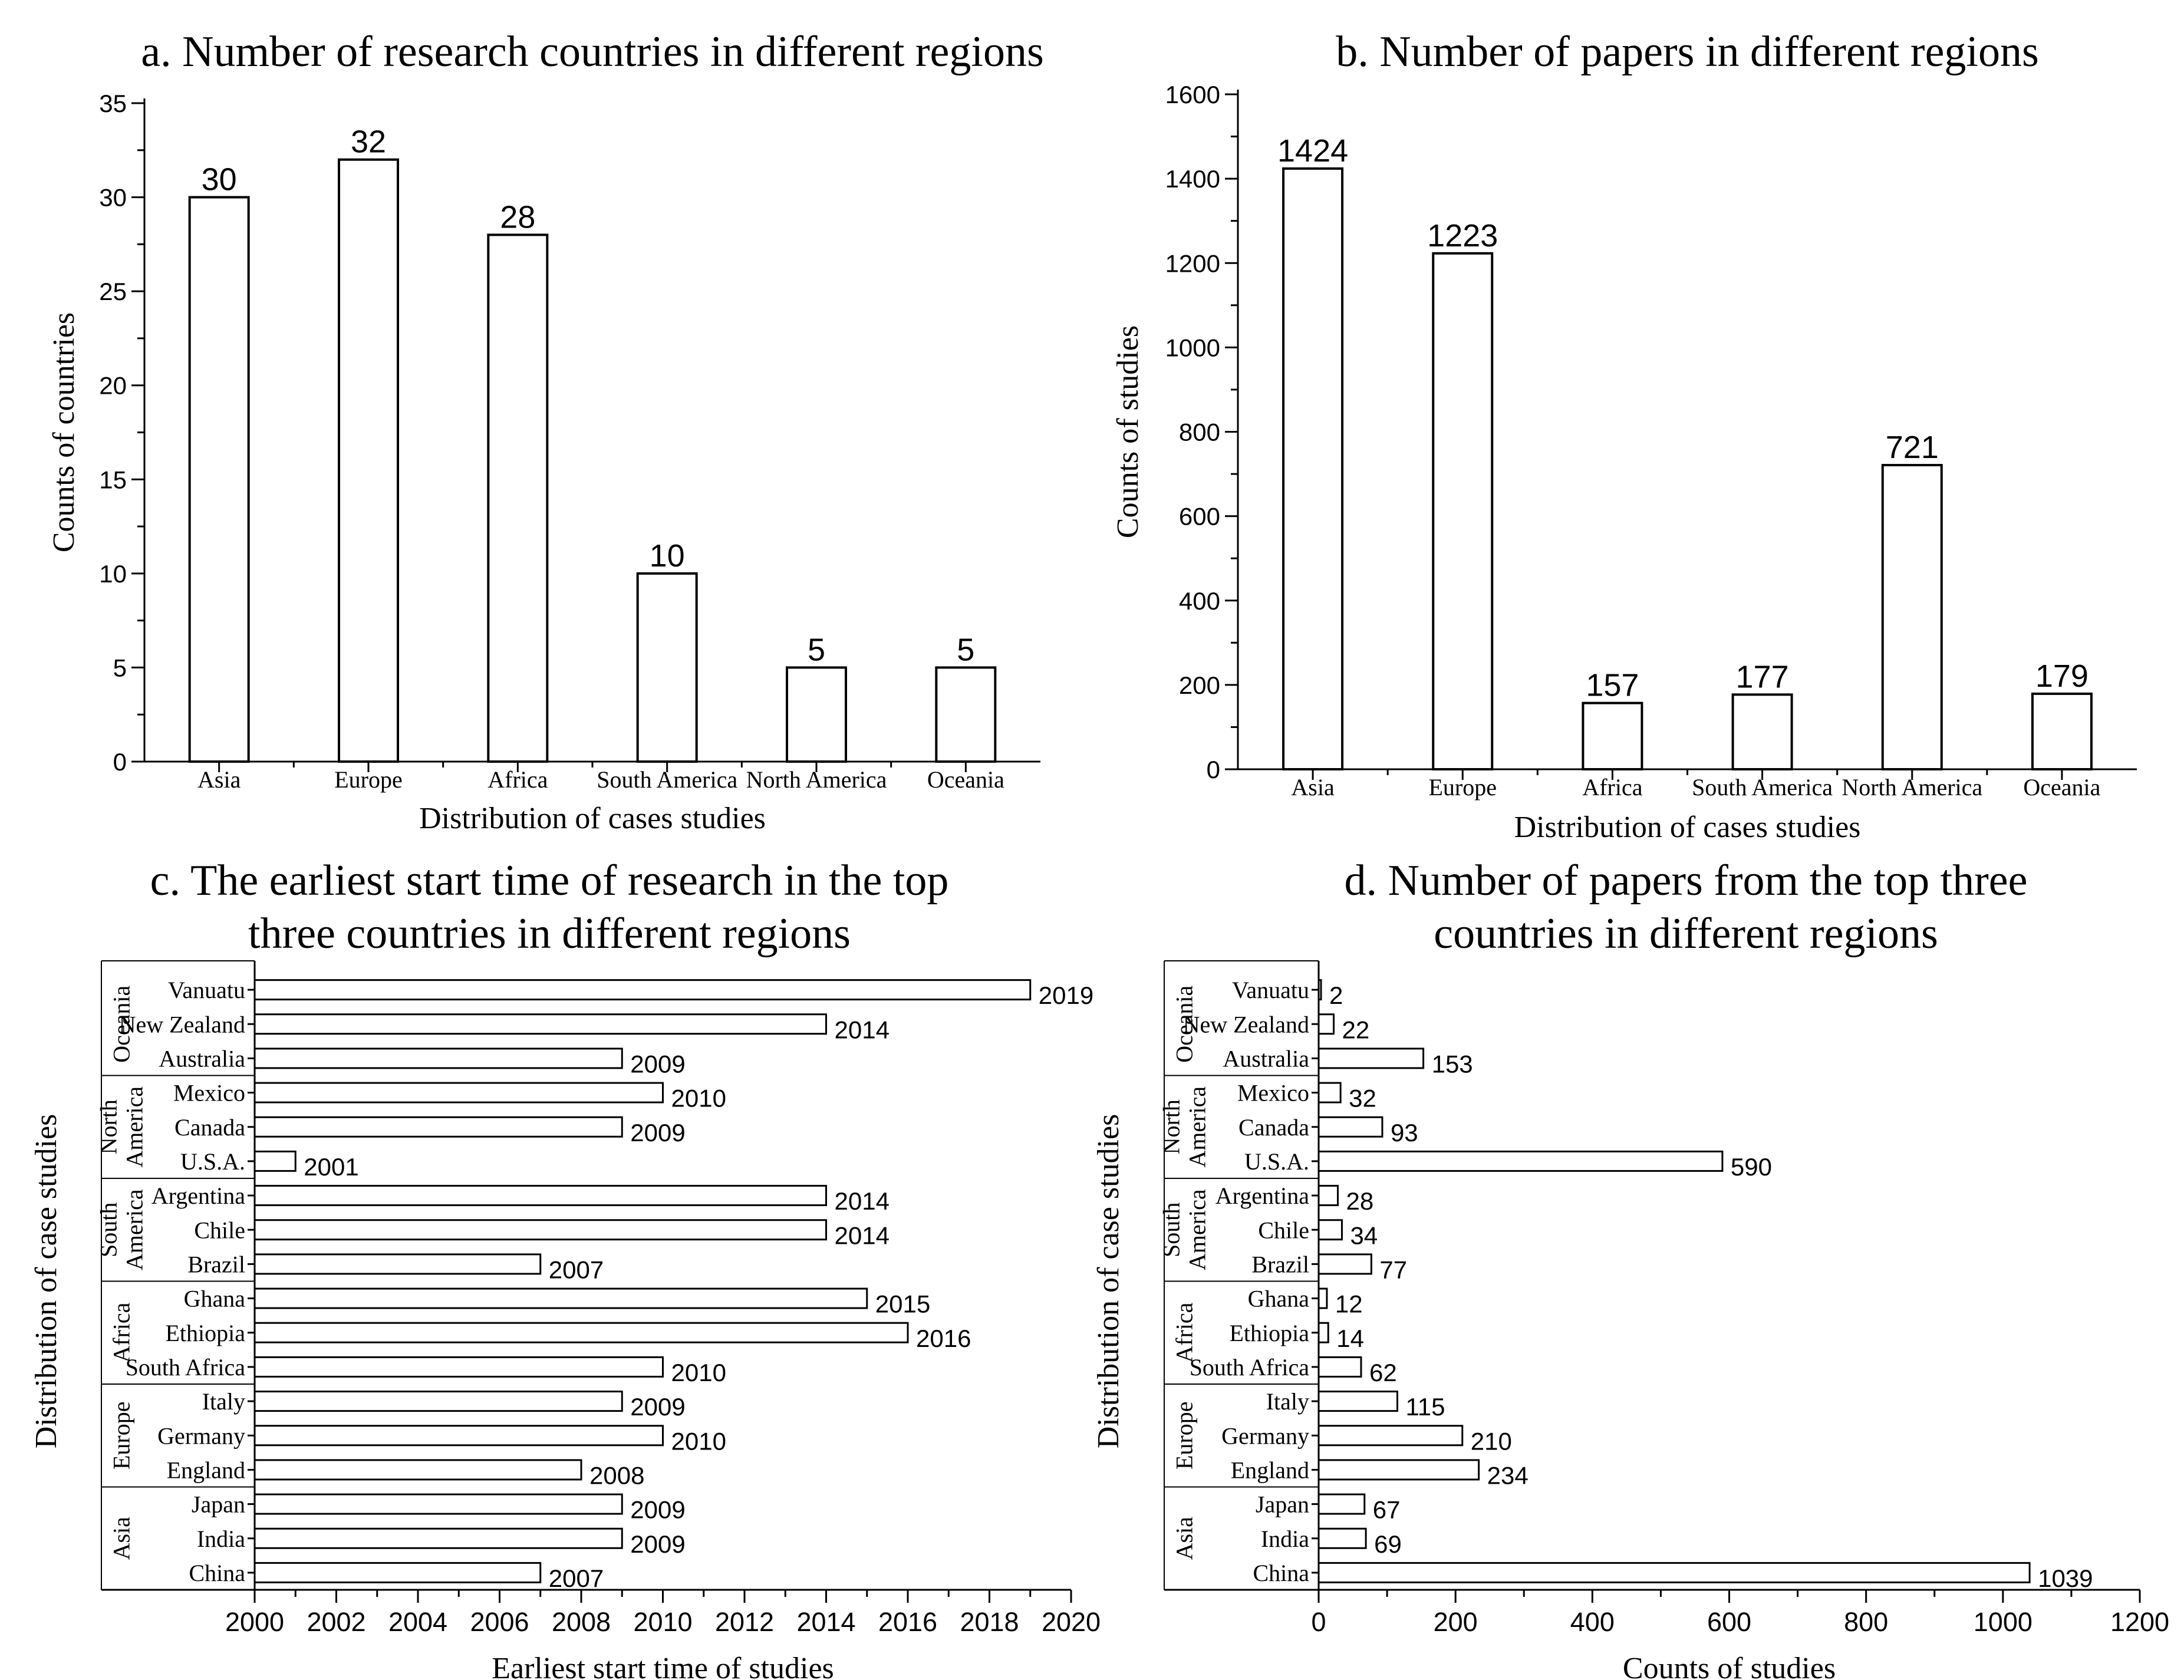 The image size is (2184, 1680). Describe the element at coordinates (1349, 1304) in the screenshot. I see `data-label-africa-ghana: 12` at that location.